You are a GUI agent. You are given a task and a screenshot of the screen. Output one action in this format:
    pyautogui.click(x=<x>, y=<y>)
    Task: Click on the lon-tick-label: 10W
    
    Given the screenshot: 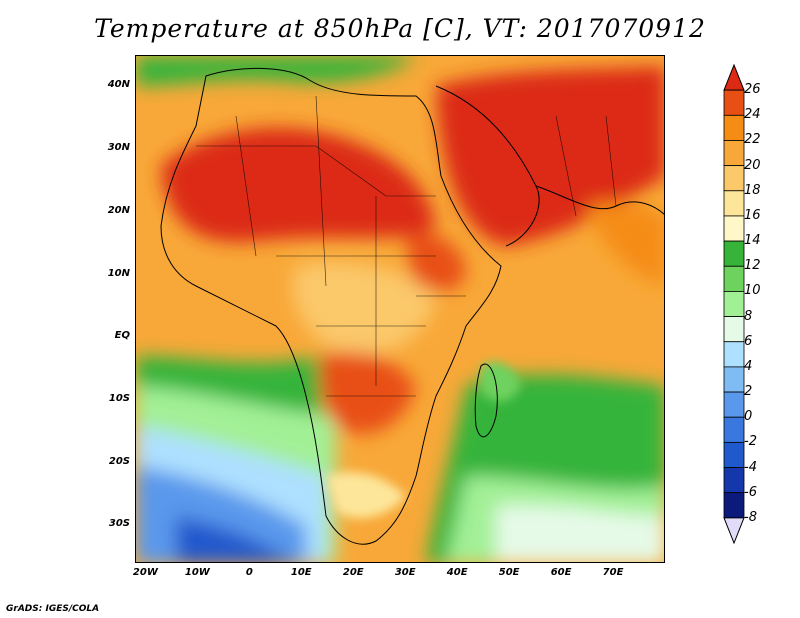 What is the action you would take?
    pyautogui.click(x=197, y=572)
    